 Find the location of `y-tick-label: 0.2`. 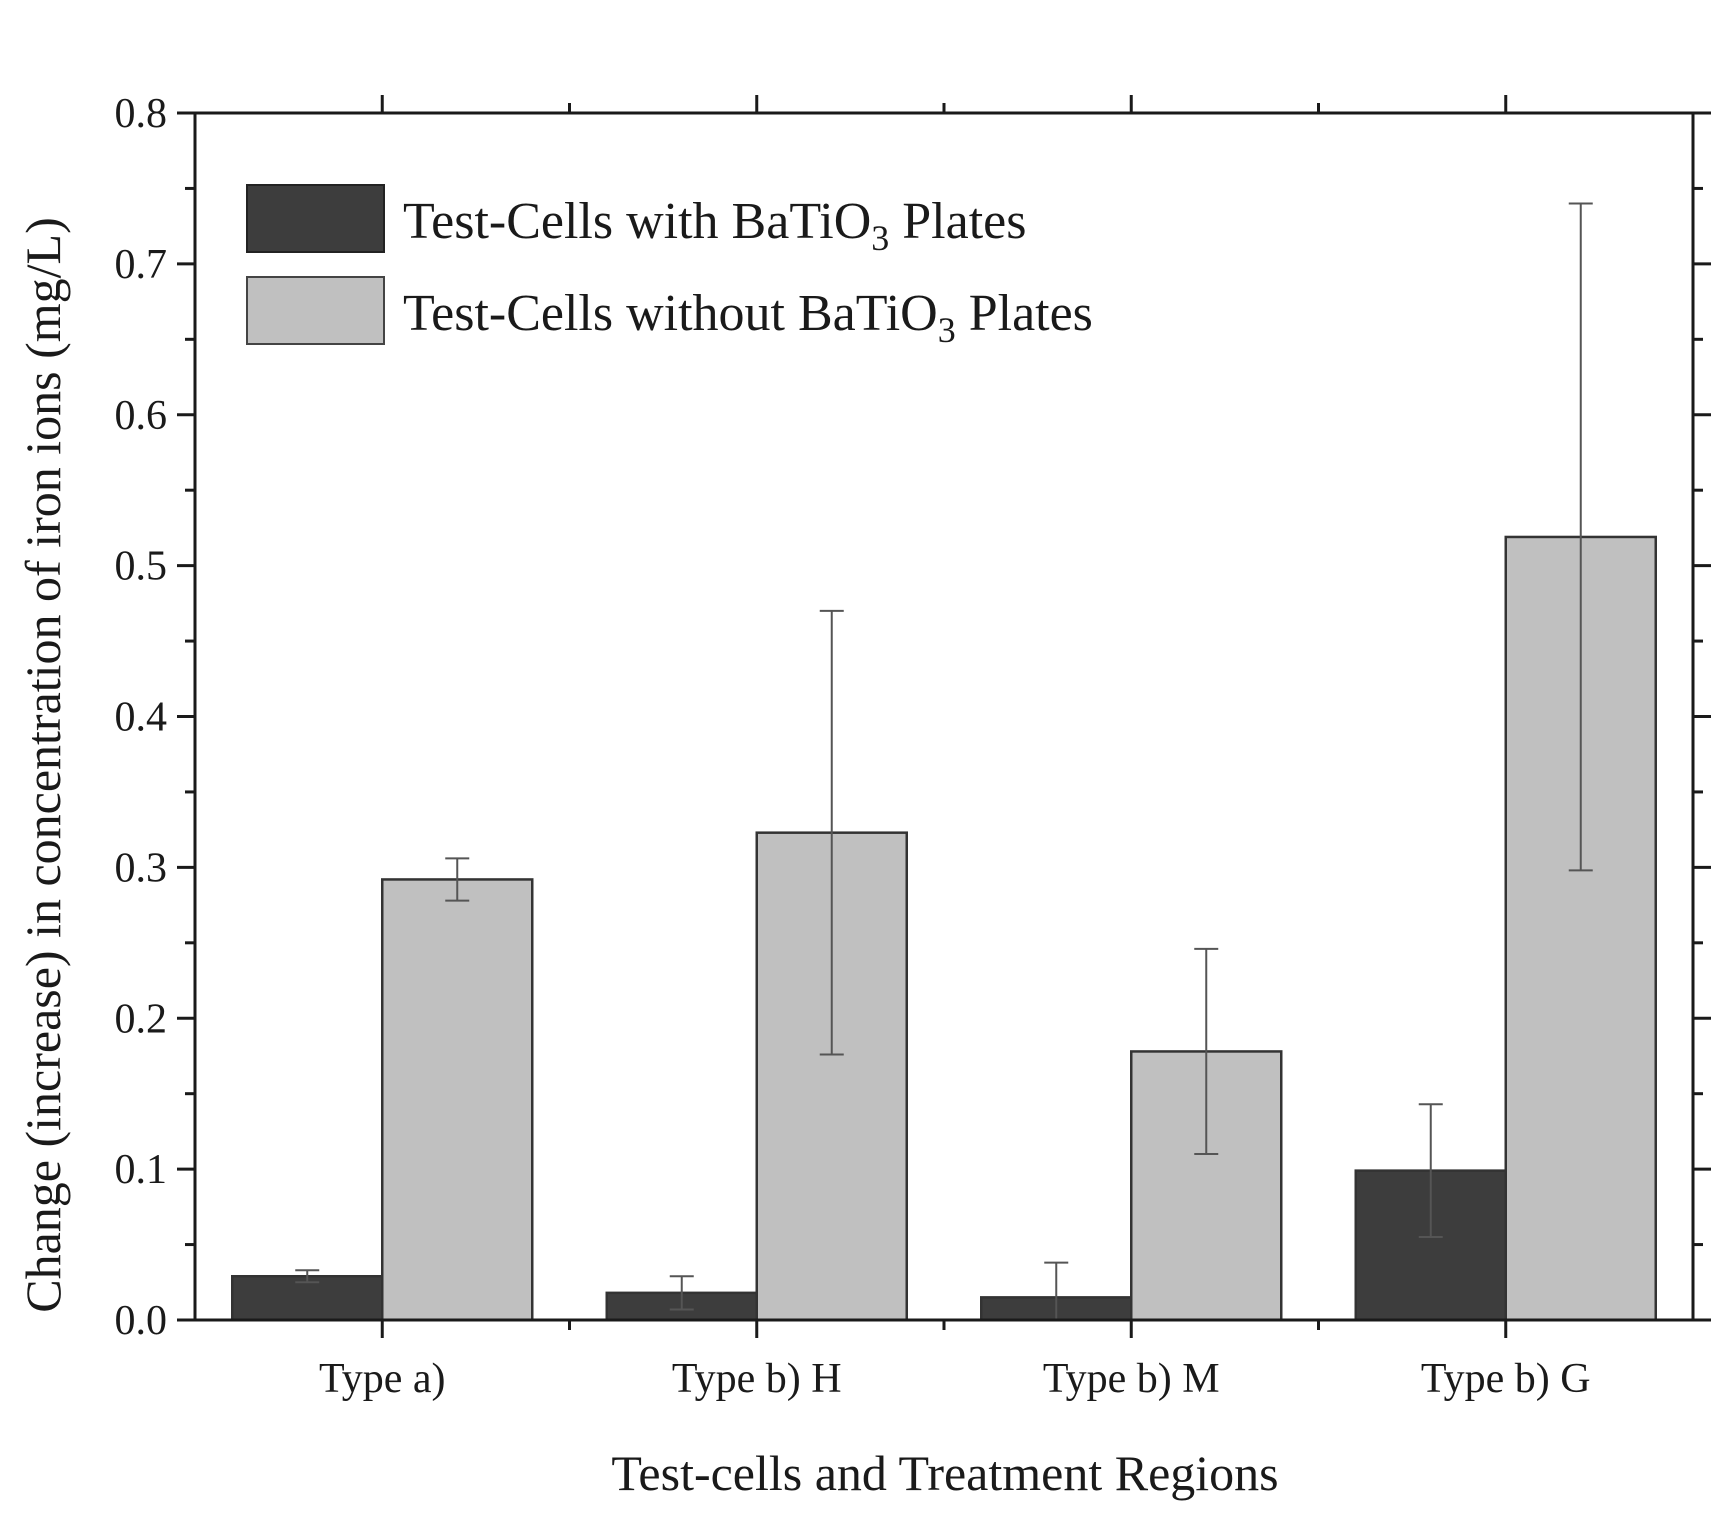

y-tick-label: 0.2 is located at coordinates (141, 1019).